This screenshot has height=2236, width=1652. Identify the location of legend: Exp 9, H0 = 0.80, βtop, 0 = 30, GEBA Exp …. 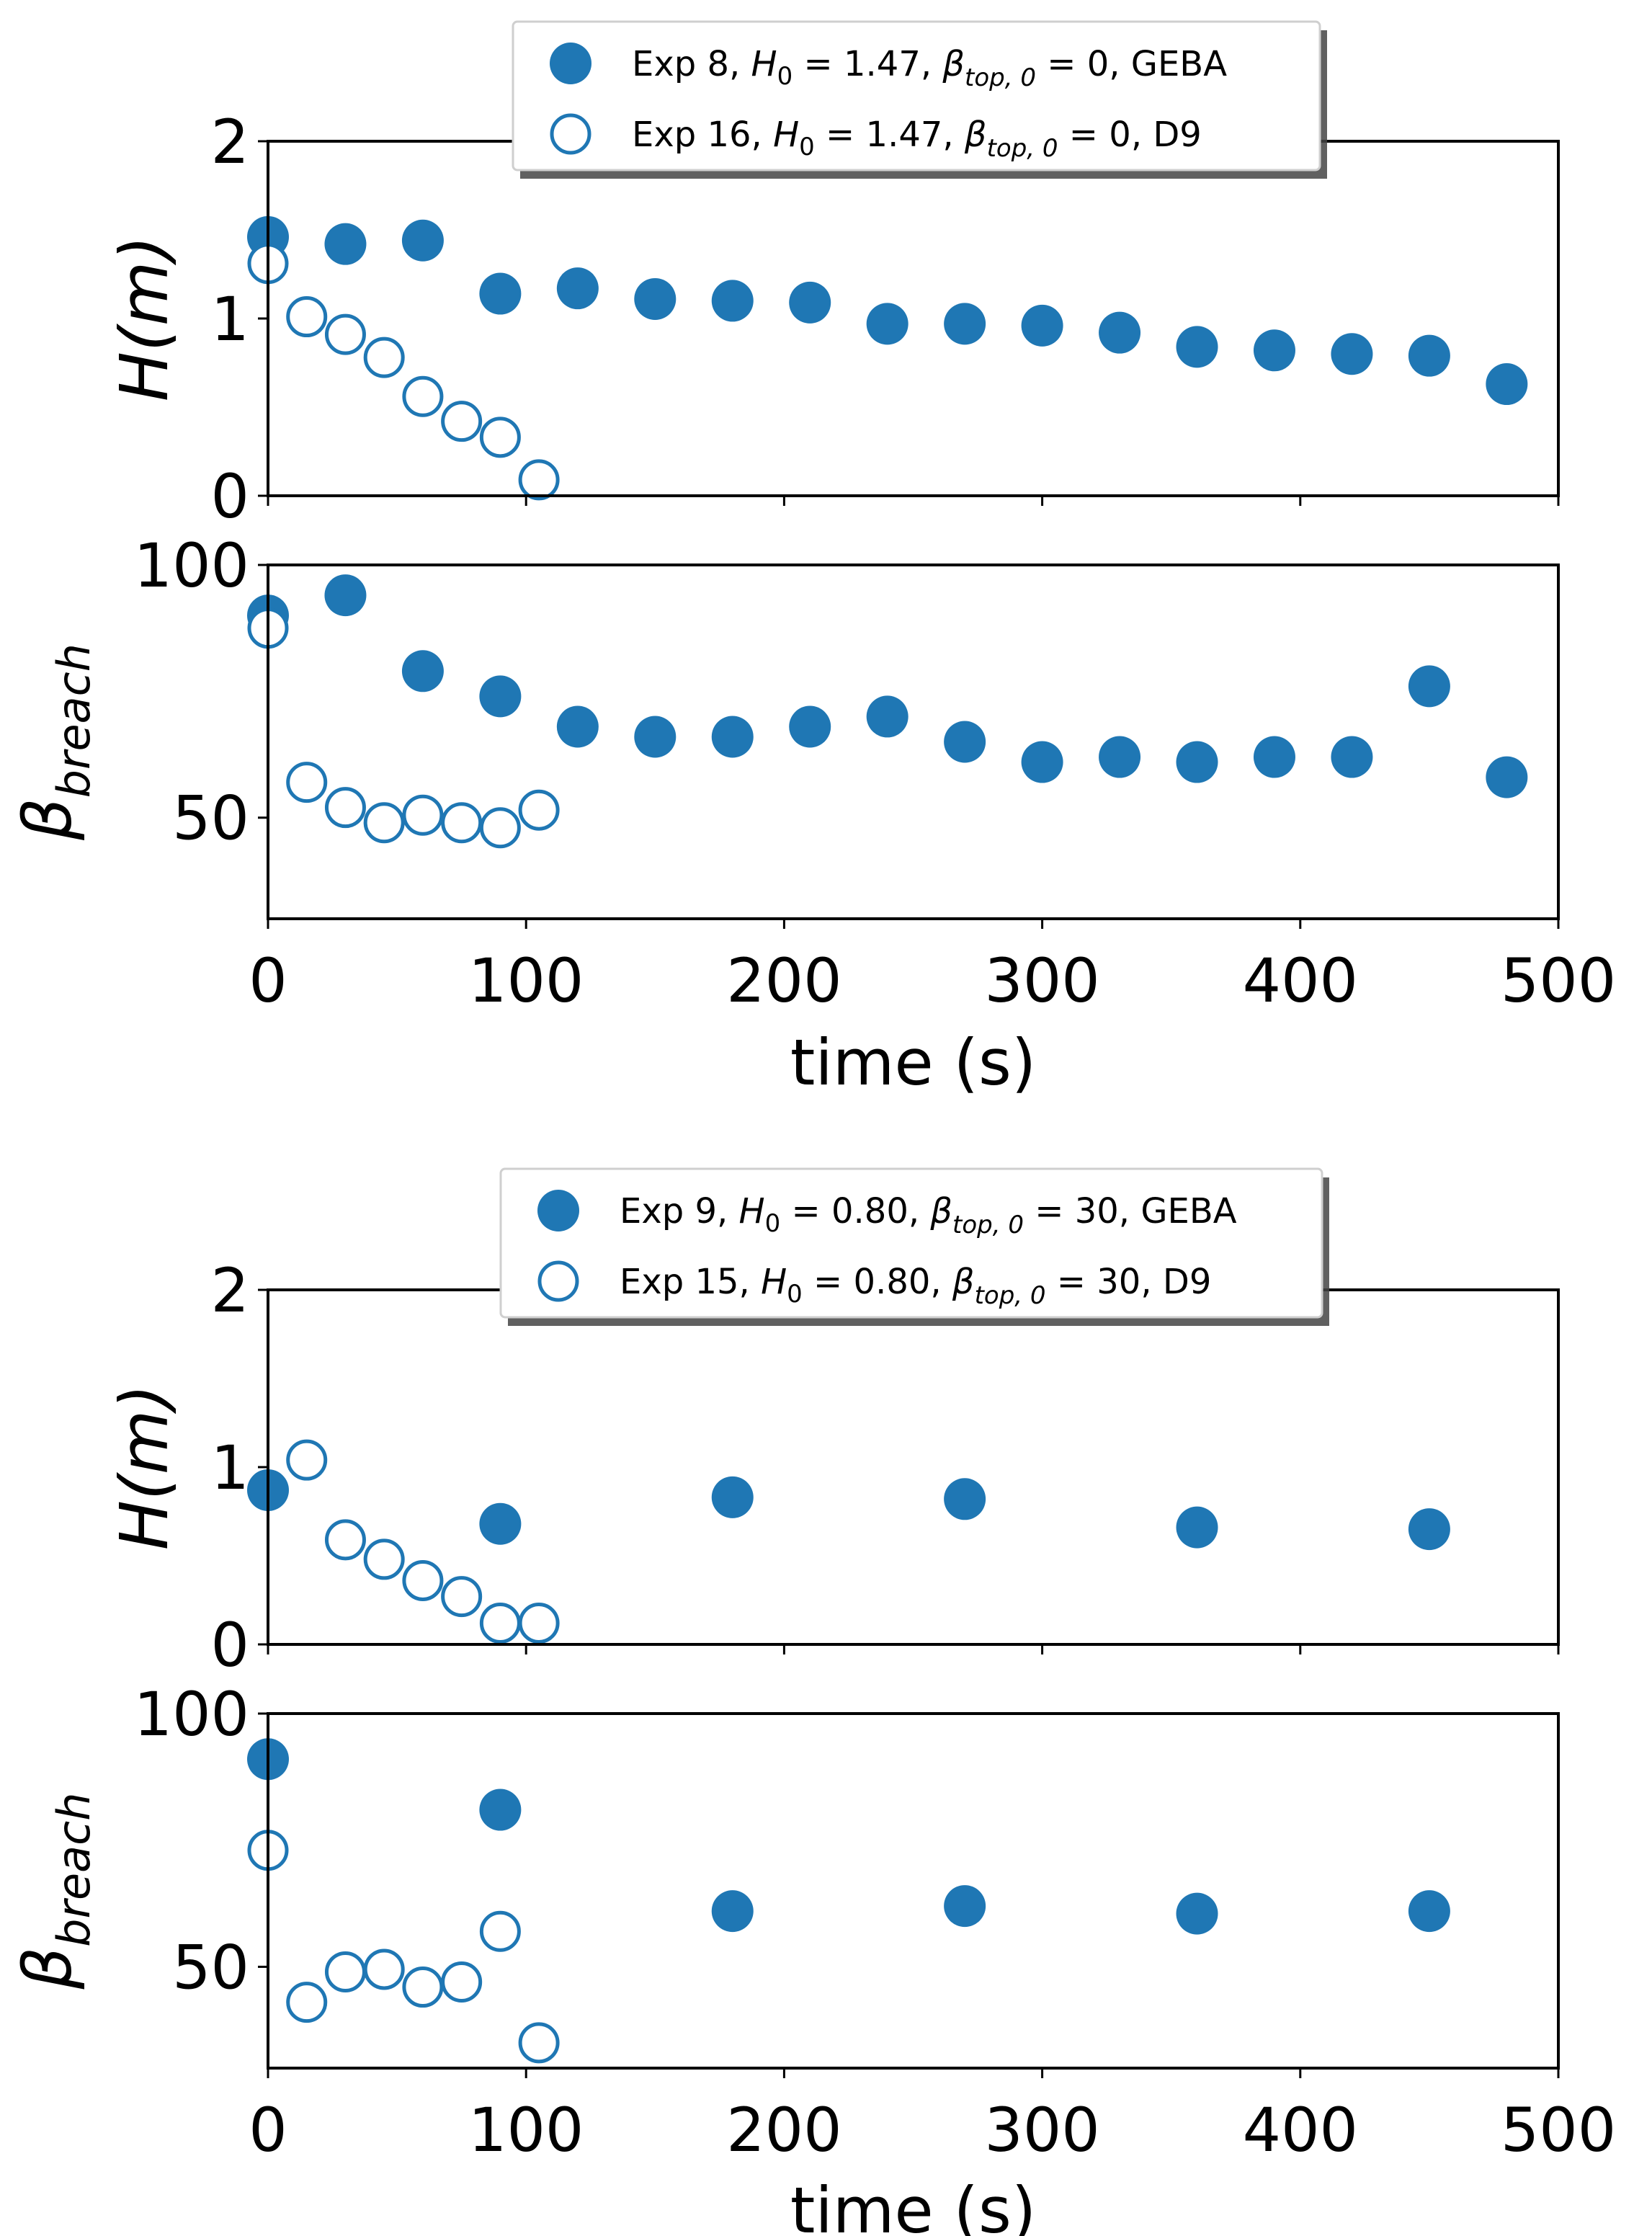
(914, 1246).